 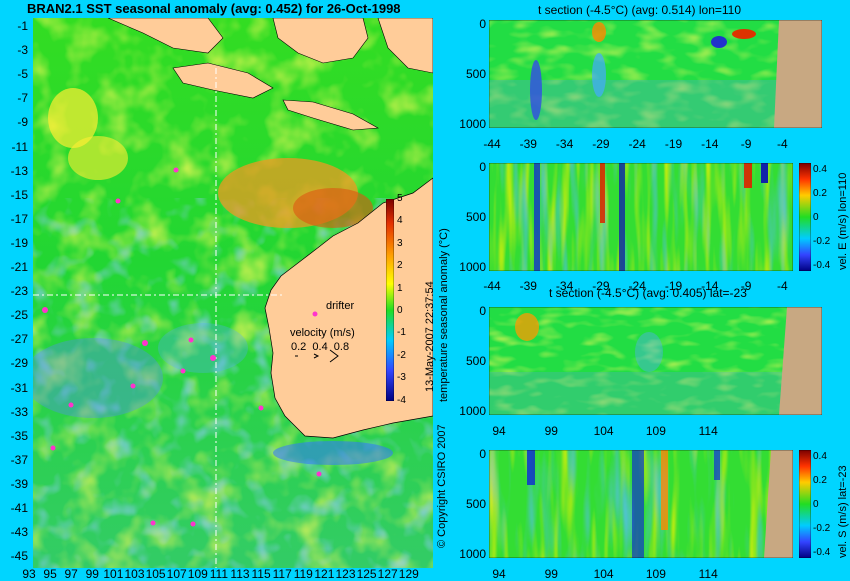 I want to click on panel1-title: t section (-4.5°C) (avg: 0.514) lon=110, so click(x=640, y=10).